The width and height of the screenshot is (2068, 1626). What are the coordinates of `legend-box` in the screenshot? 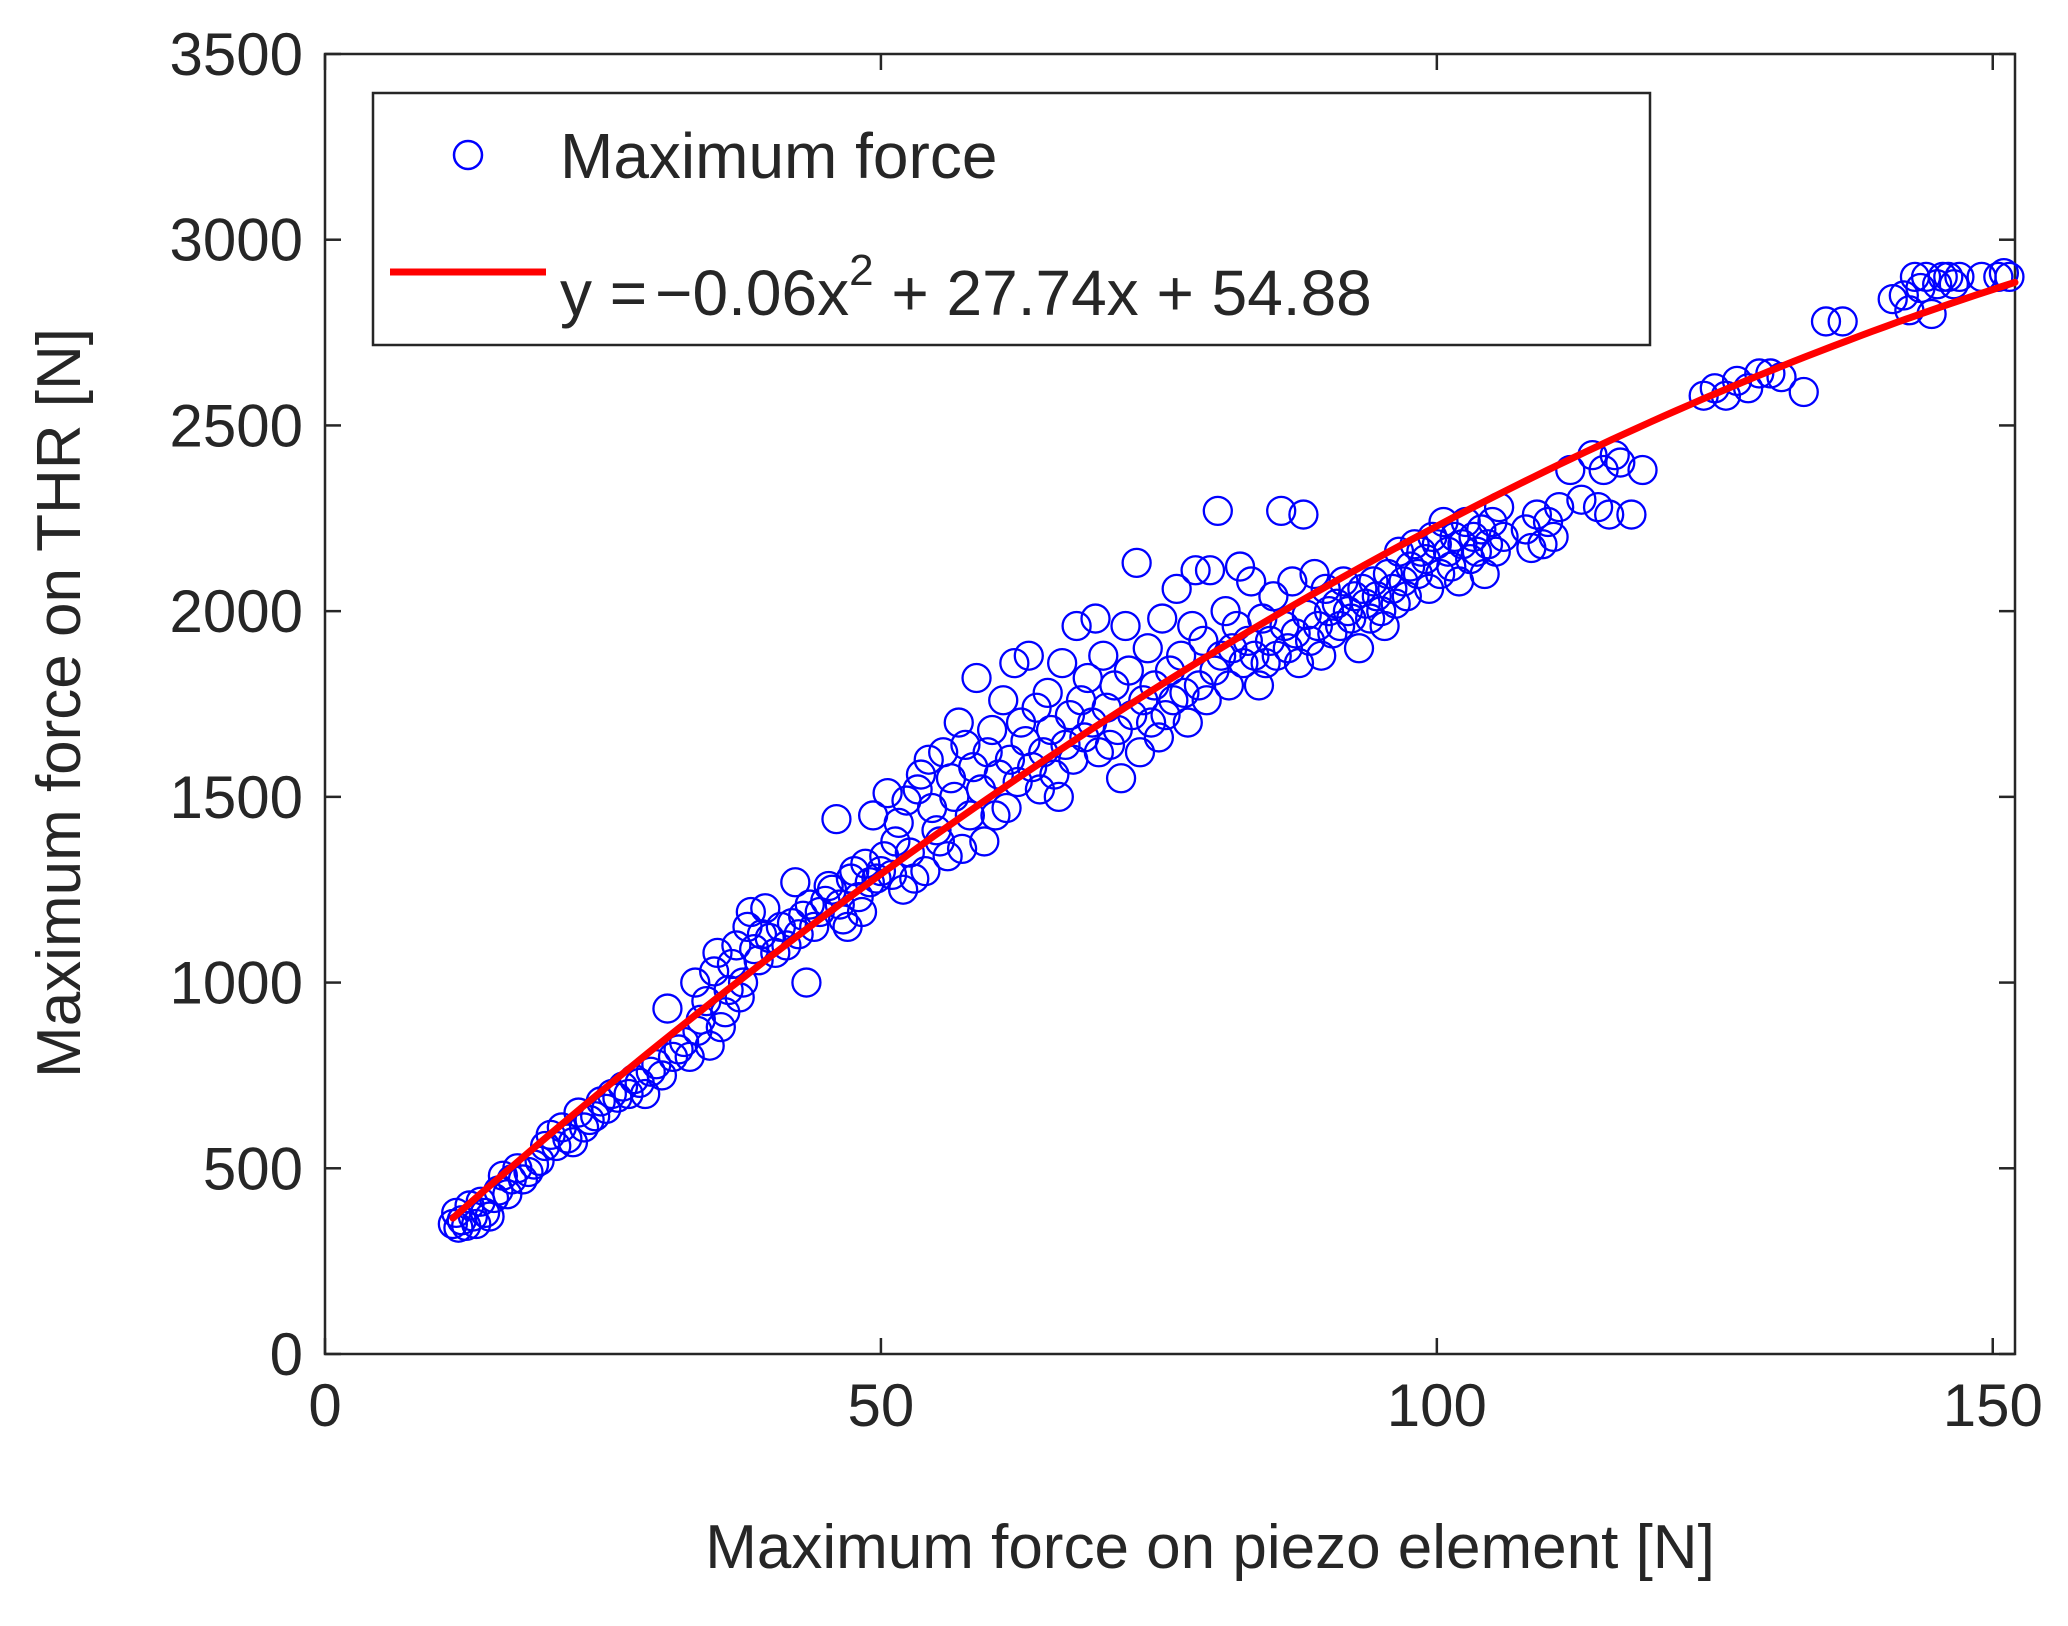 It's located at (1011, 219).